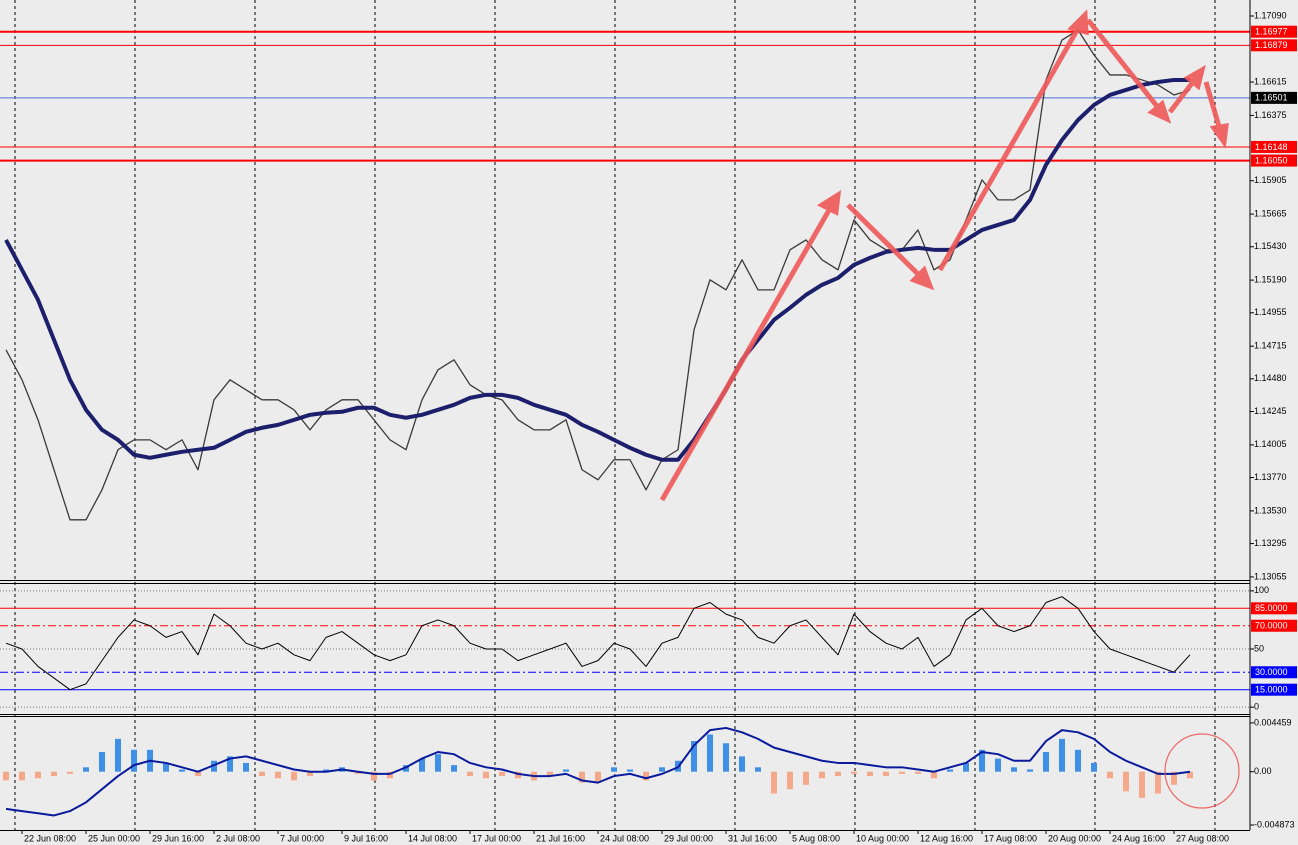 The height and width of the screenshot is (845, 1298). Describe the element at coordinates (1270, 81) in the screenshot. I see `y-tick-label: 1.16615` at that location.